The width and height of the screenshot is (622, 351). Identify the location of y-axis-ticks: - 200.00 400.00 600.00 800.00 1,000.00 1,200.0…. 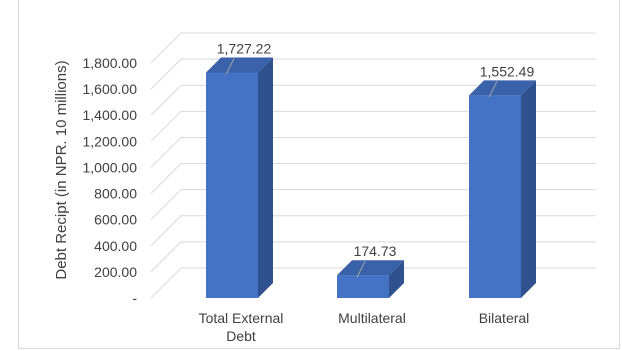
(110, 180).